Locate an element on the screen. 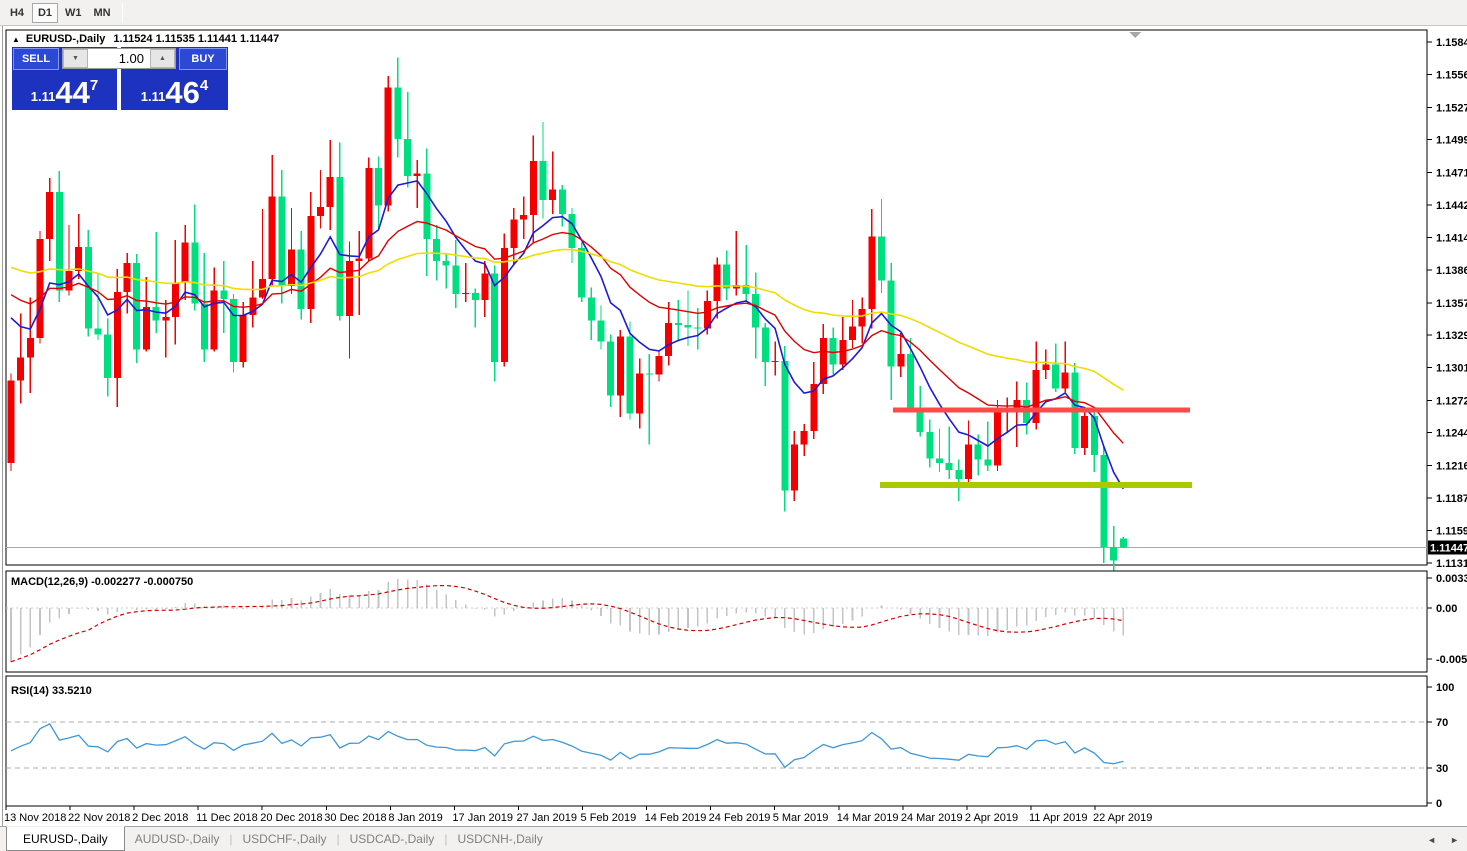 The height and width of the screenshot is (851, 1467). rsi-tick-label: 70 is located at coordinates (1442, 723).